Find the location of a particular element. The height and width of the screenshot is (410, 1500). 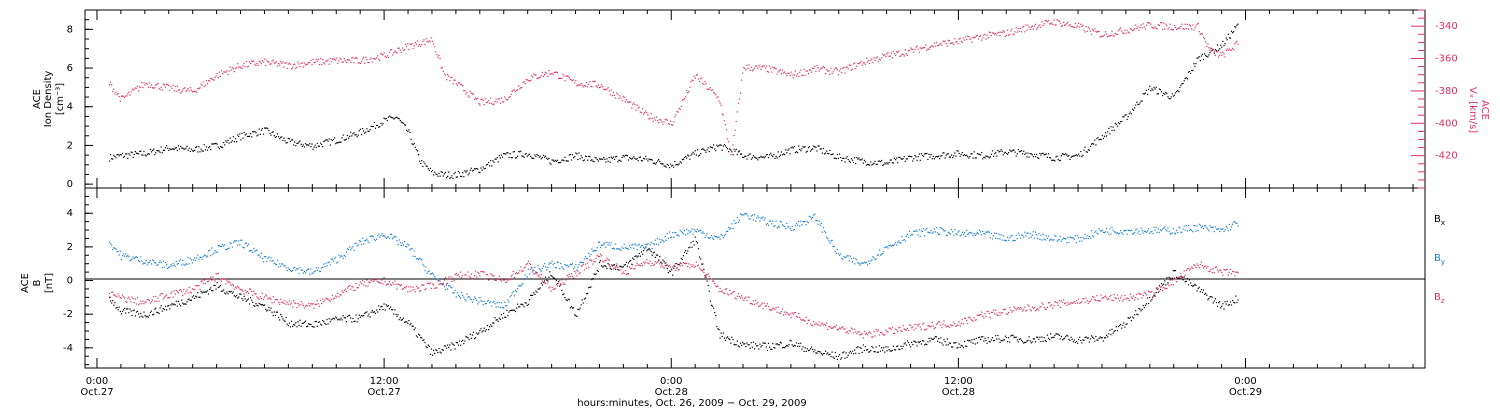

y-tick-label: 4 is located at coordinates (70, 107).